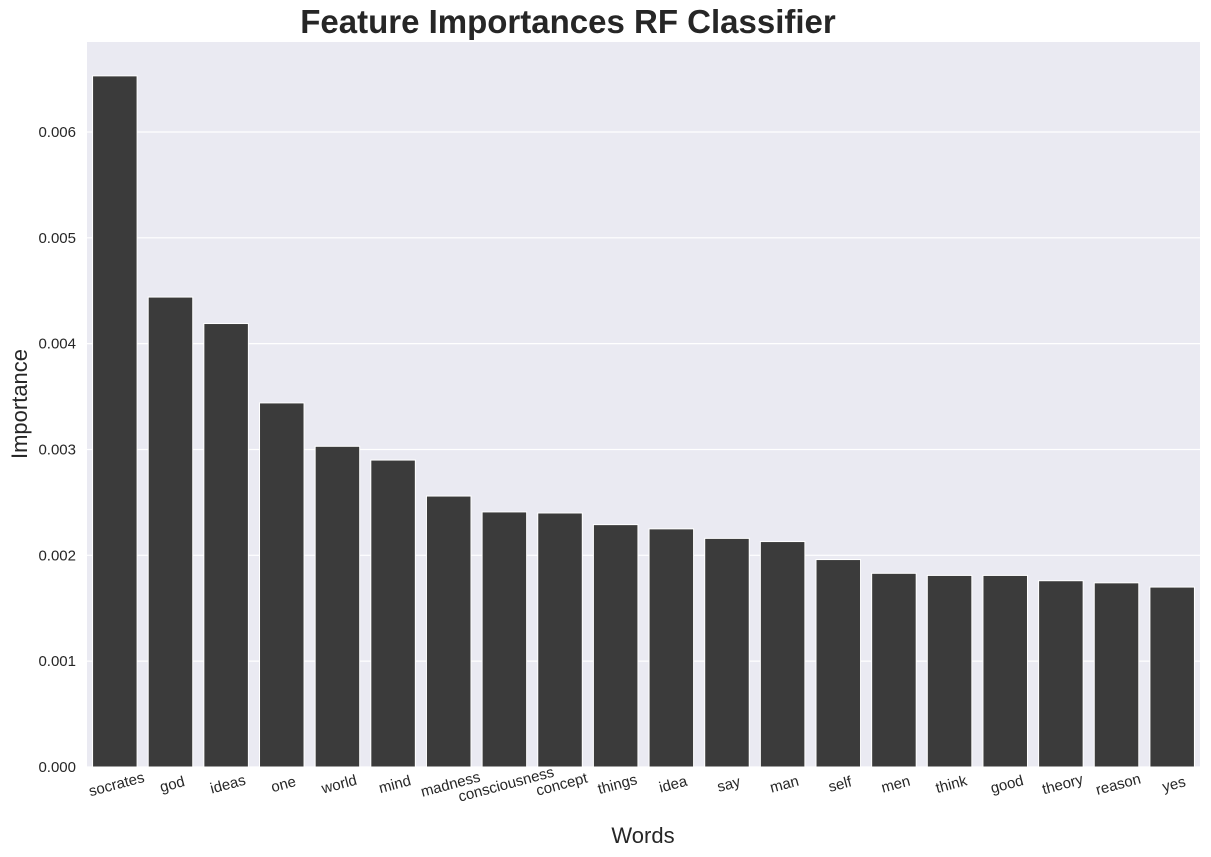 The height and width of the screenshot is (857, 1211). What do you see at coordinates (227, 785) in the screenshot?
I see `x-tick-label: ideas` at bounding box center [227, 785].